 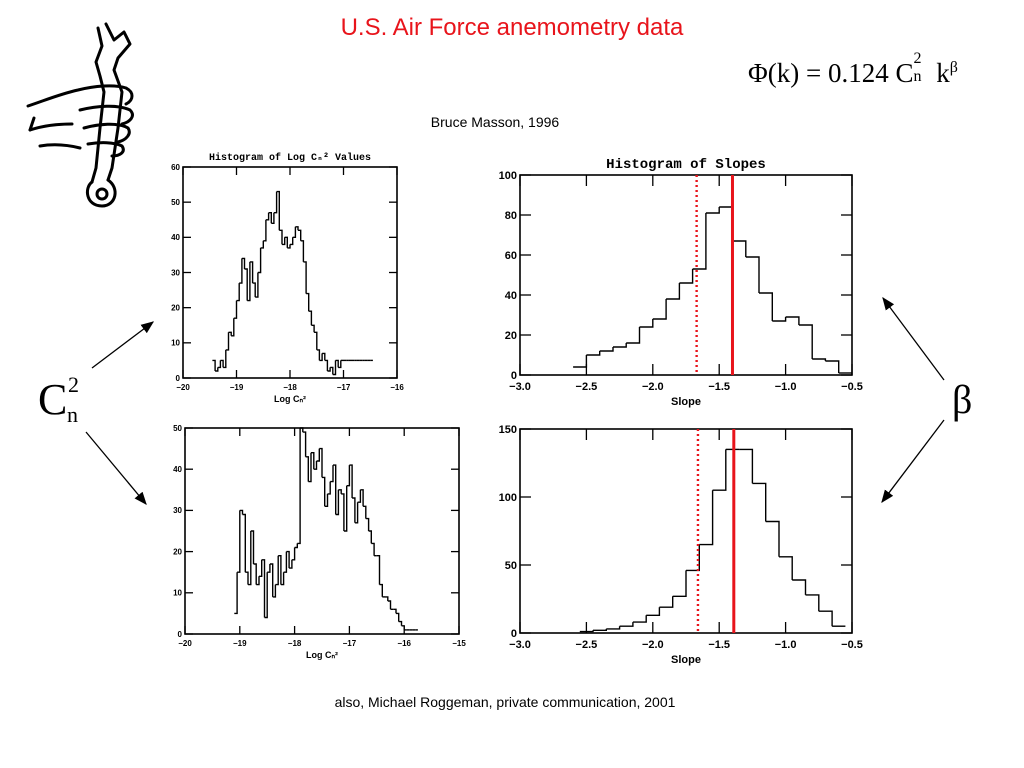 What do you see at coordinates (511, 566) in the screenshot?
I see `y-tick-label: 50` at bounding box center [511, 566].